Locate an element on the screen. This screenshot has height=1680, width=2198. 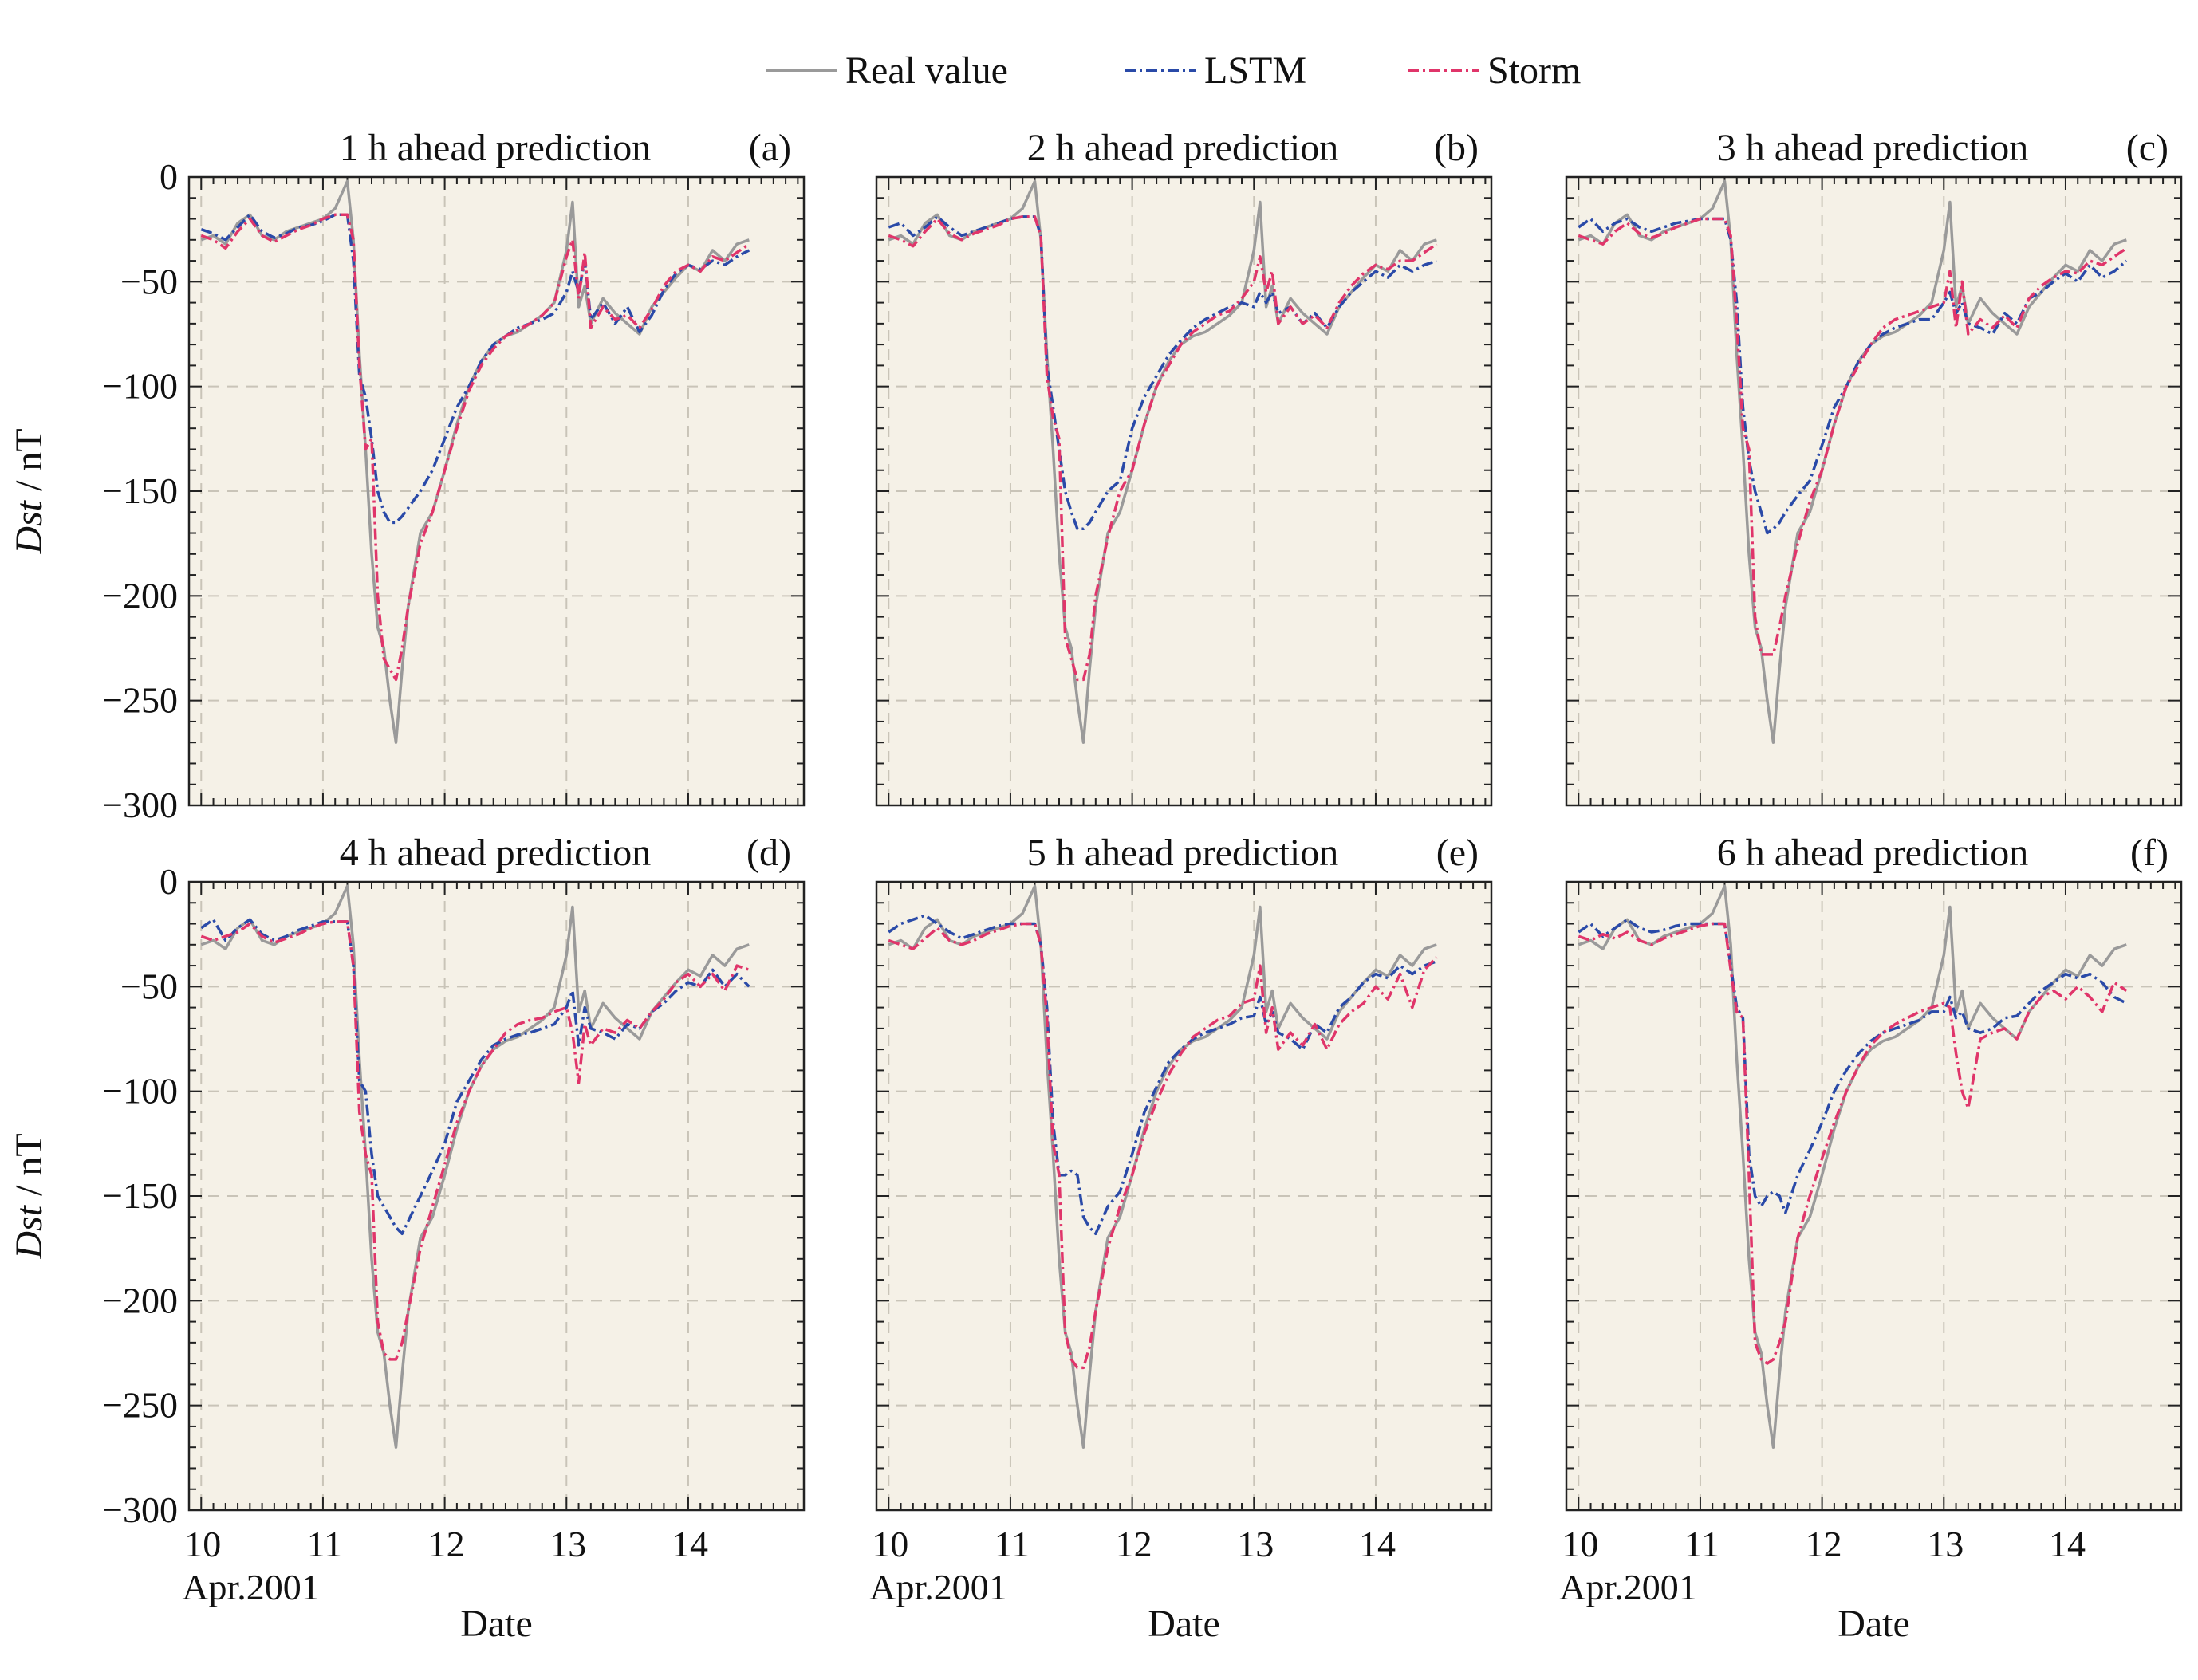
legend-label-lstm: LSTM is located at coordinates (1255, 70).